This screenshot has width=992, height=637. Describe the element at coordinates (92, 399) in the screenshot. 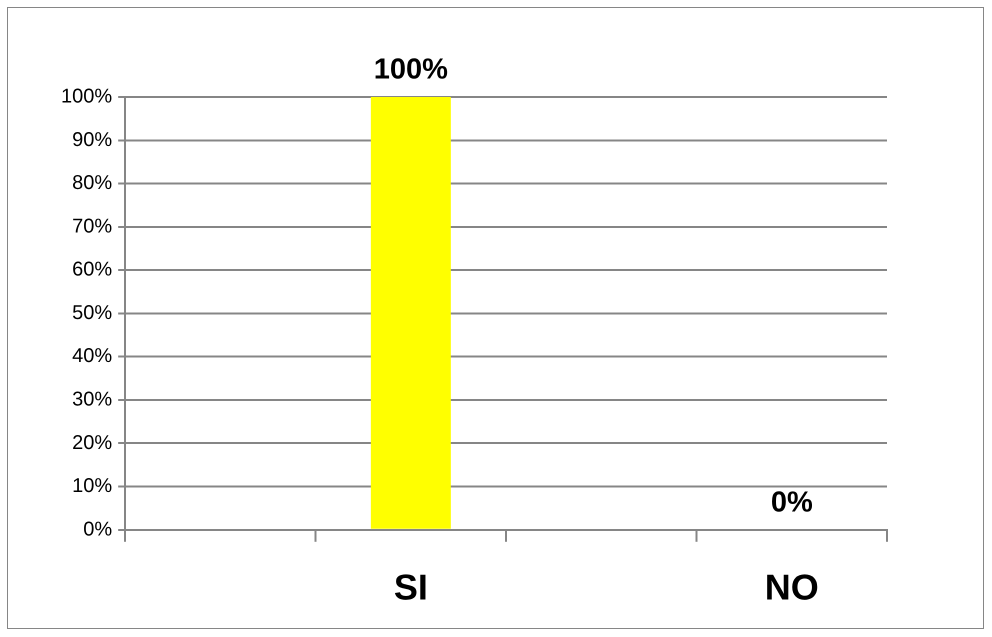

I see `y-tick-label: 30%` at that location.